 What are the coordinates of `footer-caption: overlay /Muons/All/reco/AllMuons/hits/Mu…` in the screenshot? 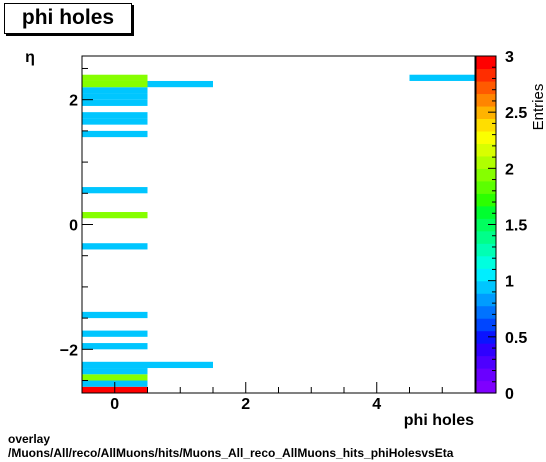 It's located at (230, 446).